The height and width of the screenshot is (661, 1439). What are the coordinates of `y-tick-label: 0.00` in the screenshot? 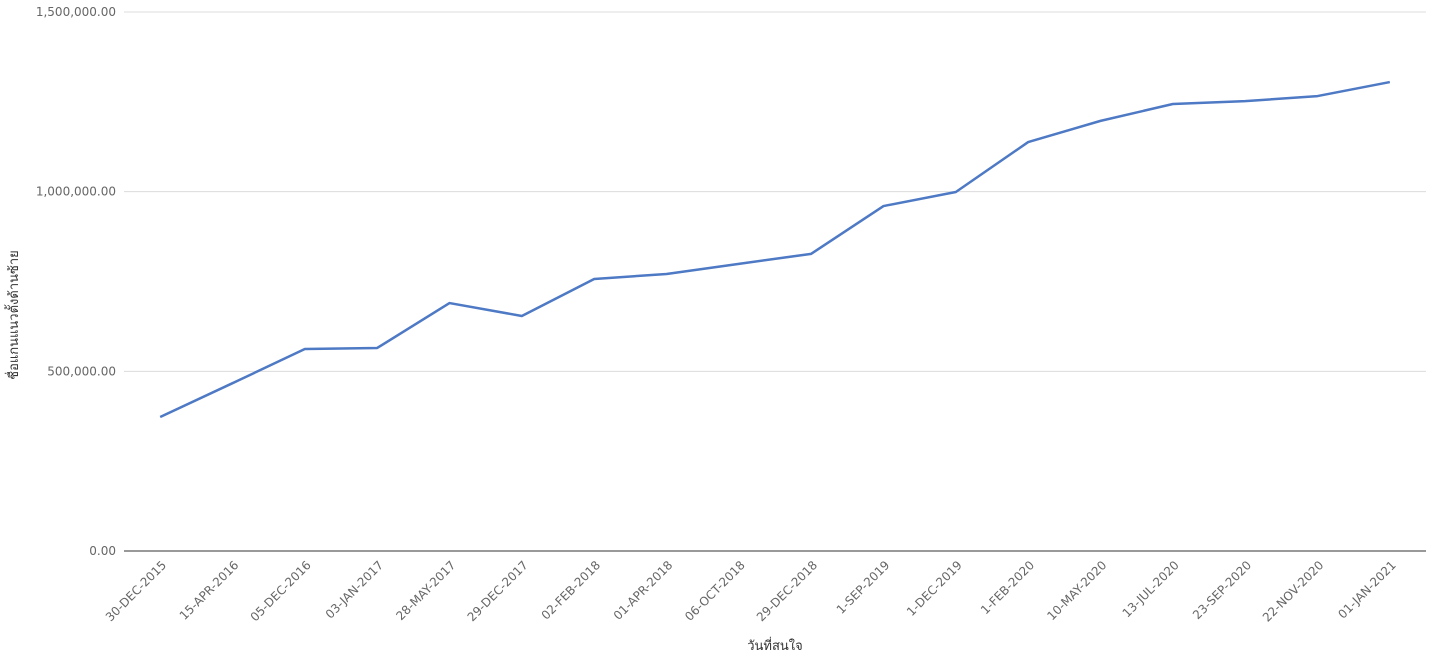 It's located at (102, 551).